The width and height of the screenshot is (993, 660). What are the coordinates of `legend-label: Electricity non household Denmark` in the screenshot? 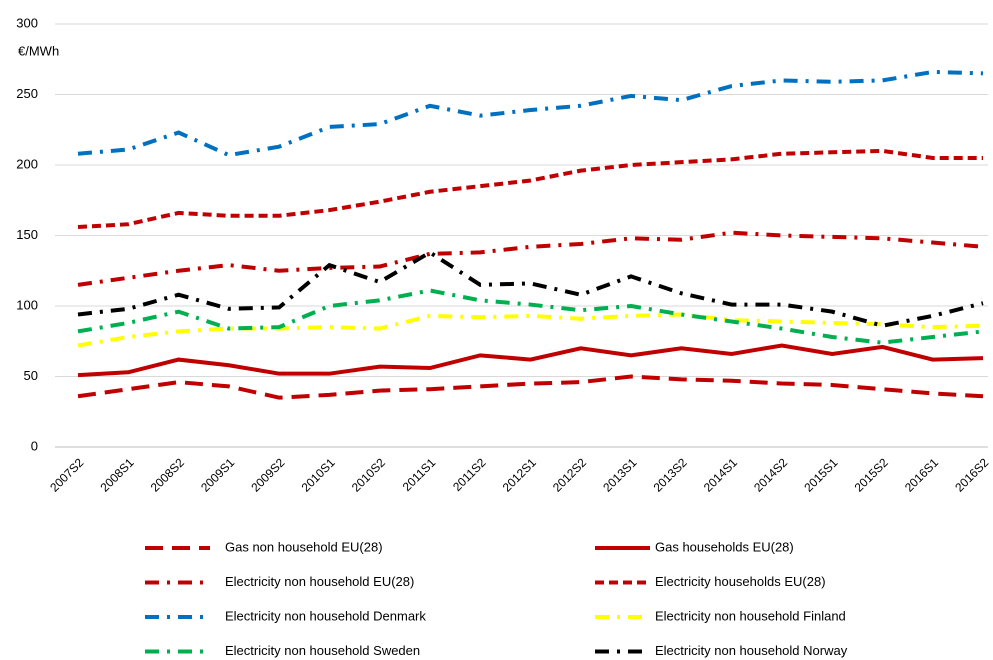 It's located at (325, 615).